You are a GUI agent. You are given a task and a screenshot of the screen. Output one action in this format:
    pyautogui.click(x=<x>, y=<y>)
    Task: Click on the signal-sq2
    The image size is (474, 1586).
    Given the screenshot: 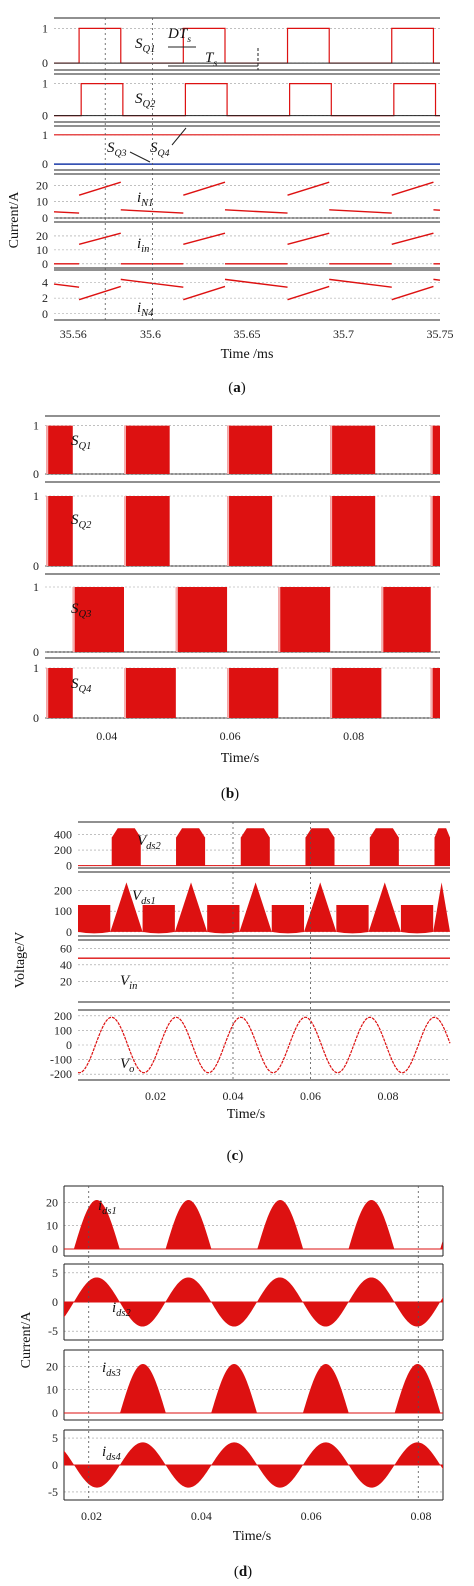 What is the action you would take?
    pyautogui.click(x=247, y=100)
    